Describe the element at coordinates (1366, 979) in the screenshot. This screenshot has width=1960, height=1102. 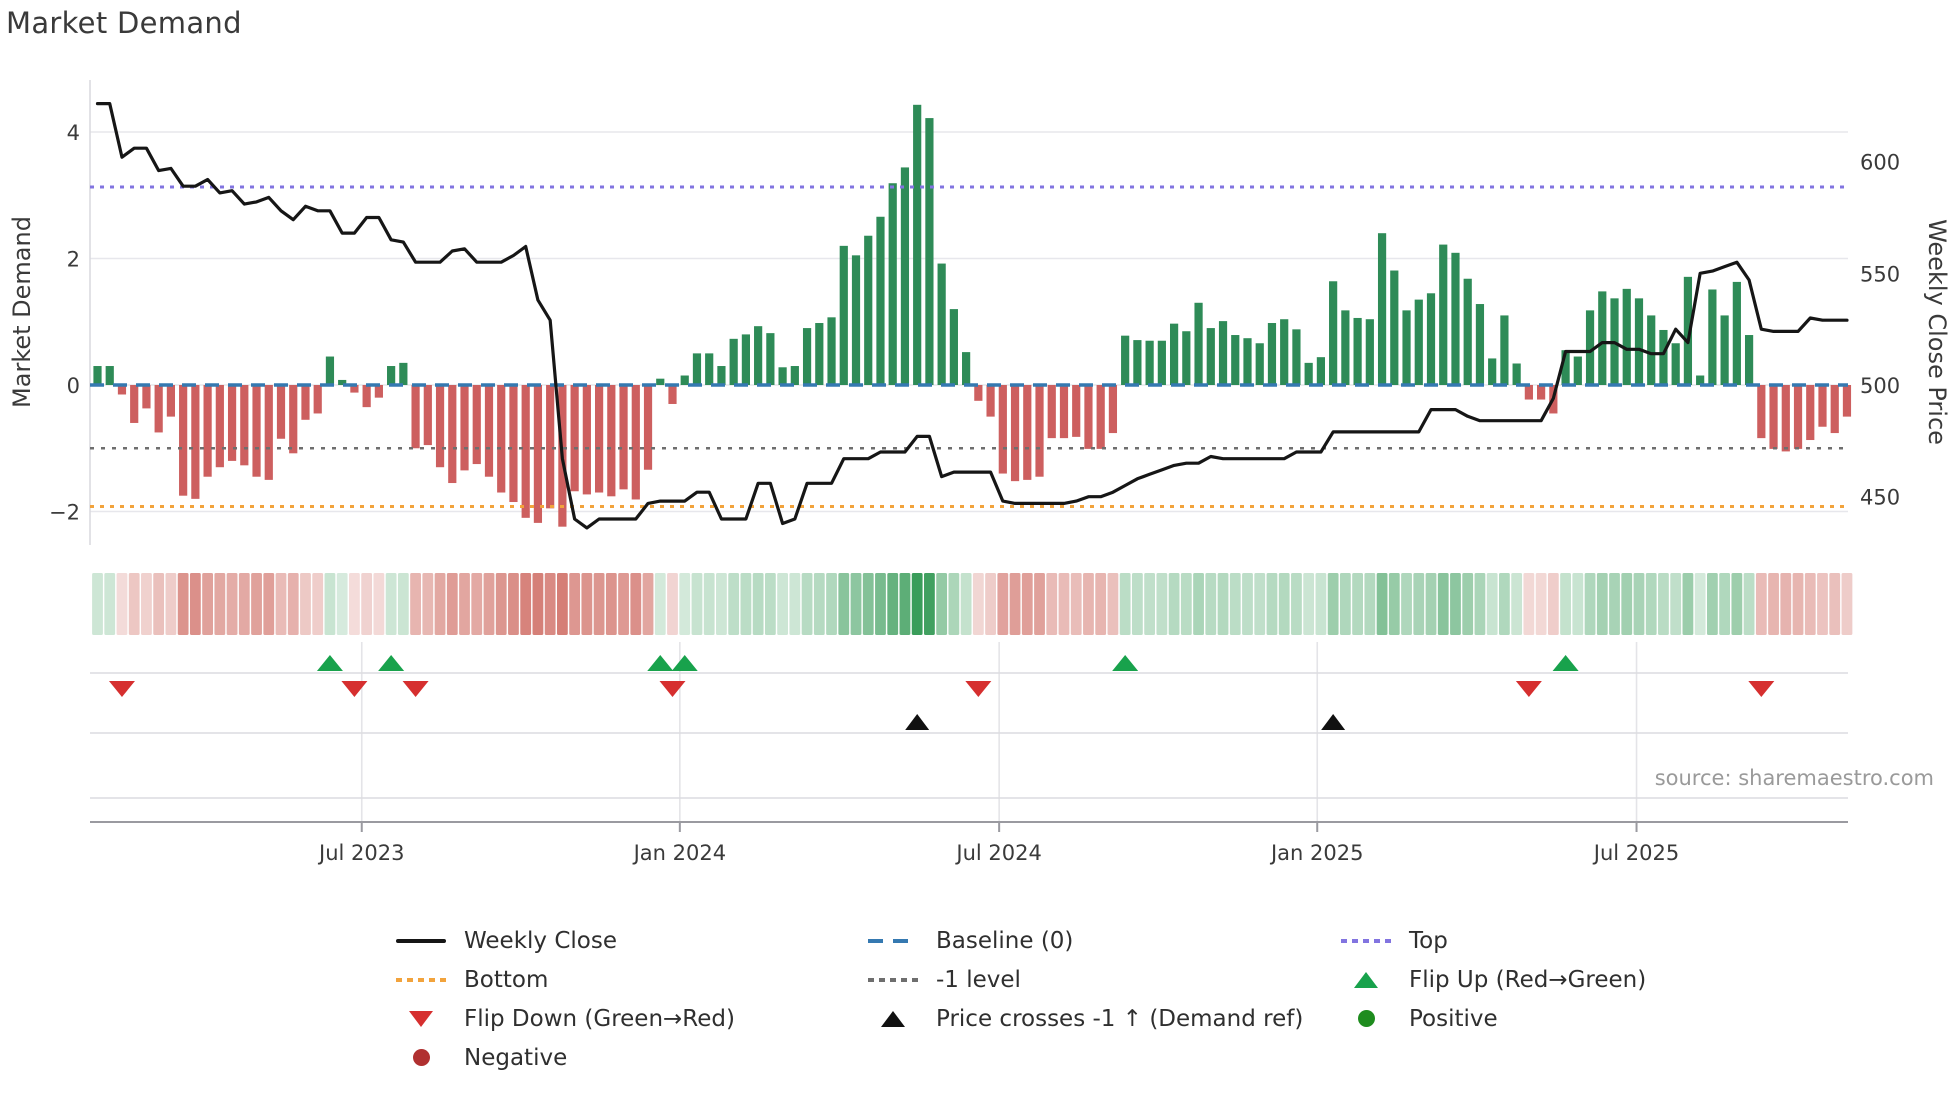
I see `tri-up-swatch-icon` at that location.